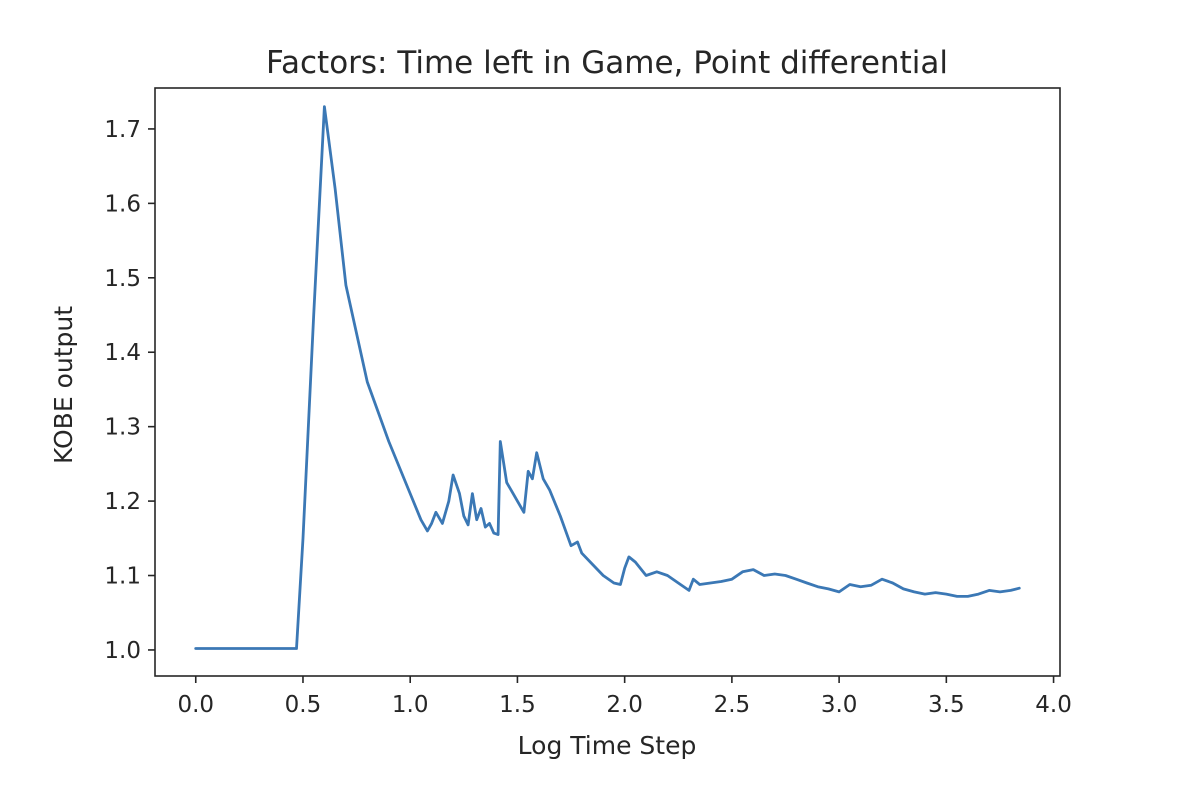  What do you see at coordinates (303, 705) in the screenshot?
I see `x-tick-label: 0.5` at bounding box center [303, 705].